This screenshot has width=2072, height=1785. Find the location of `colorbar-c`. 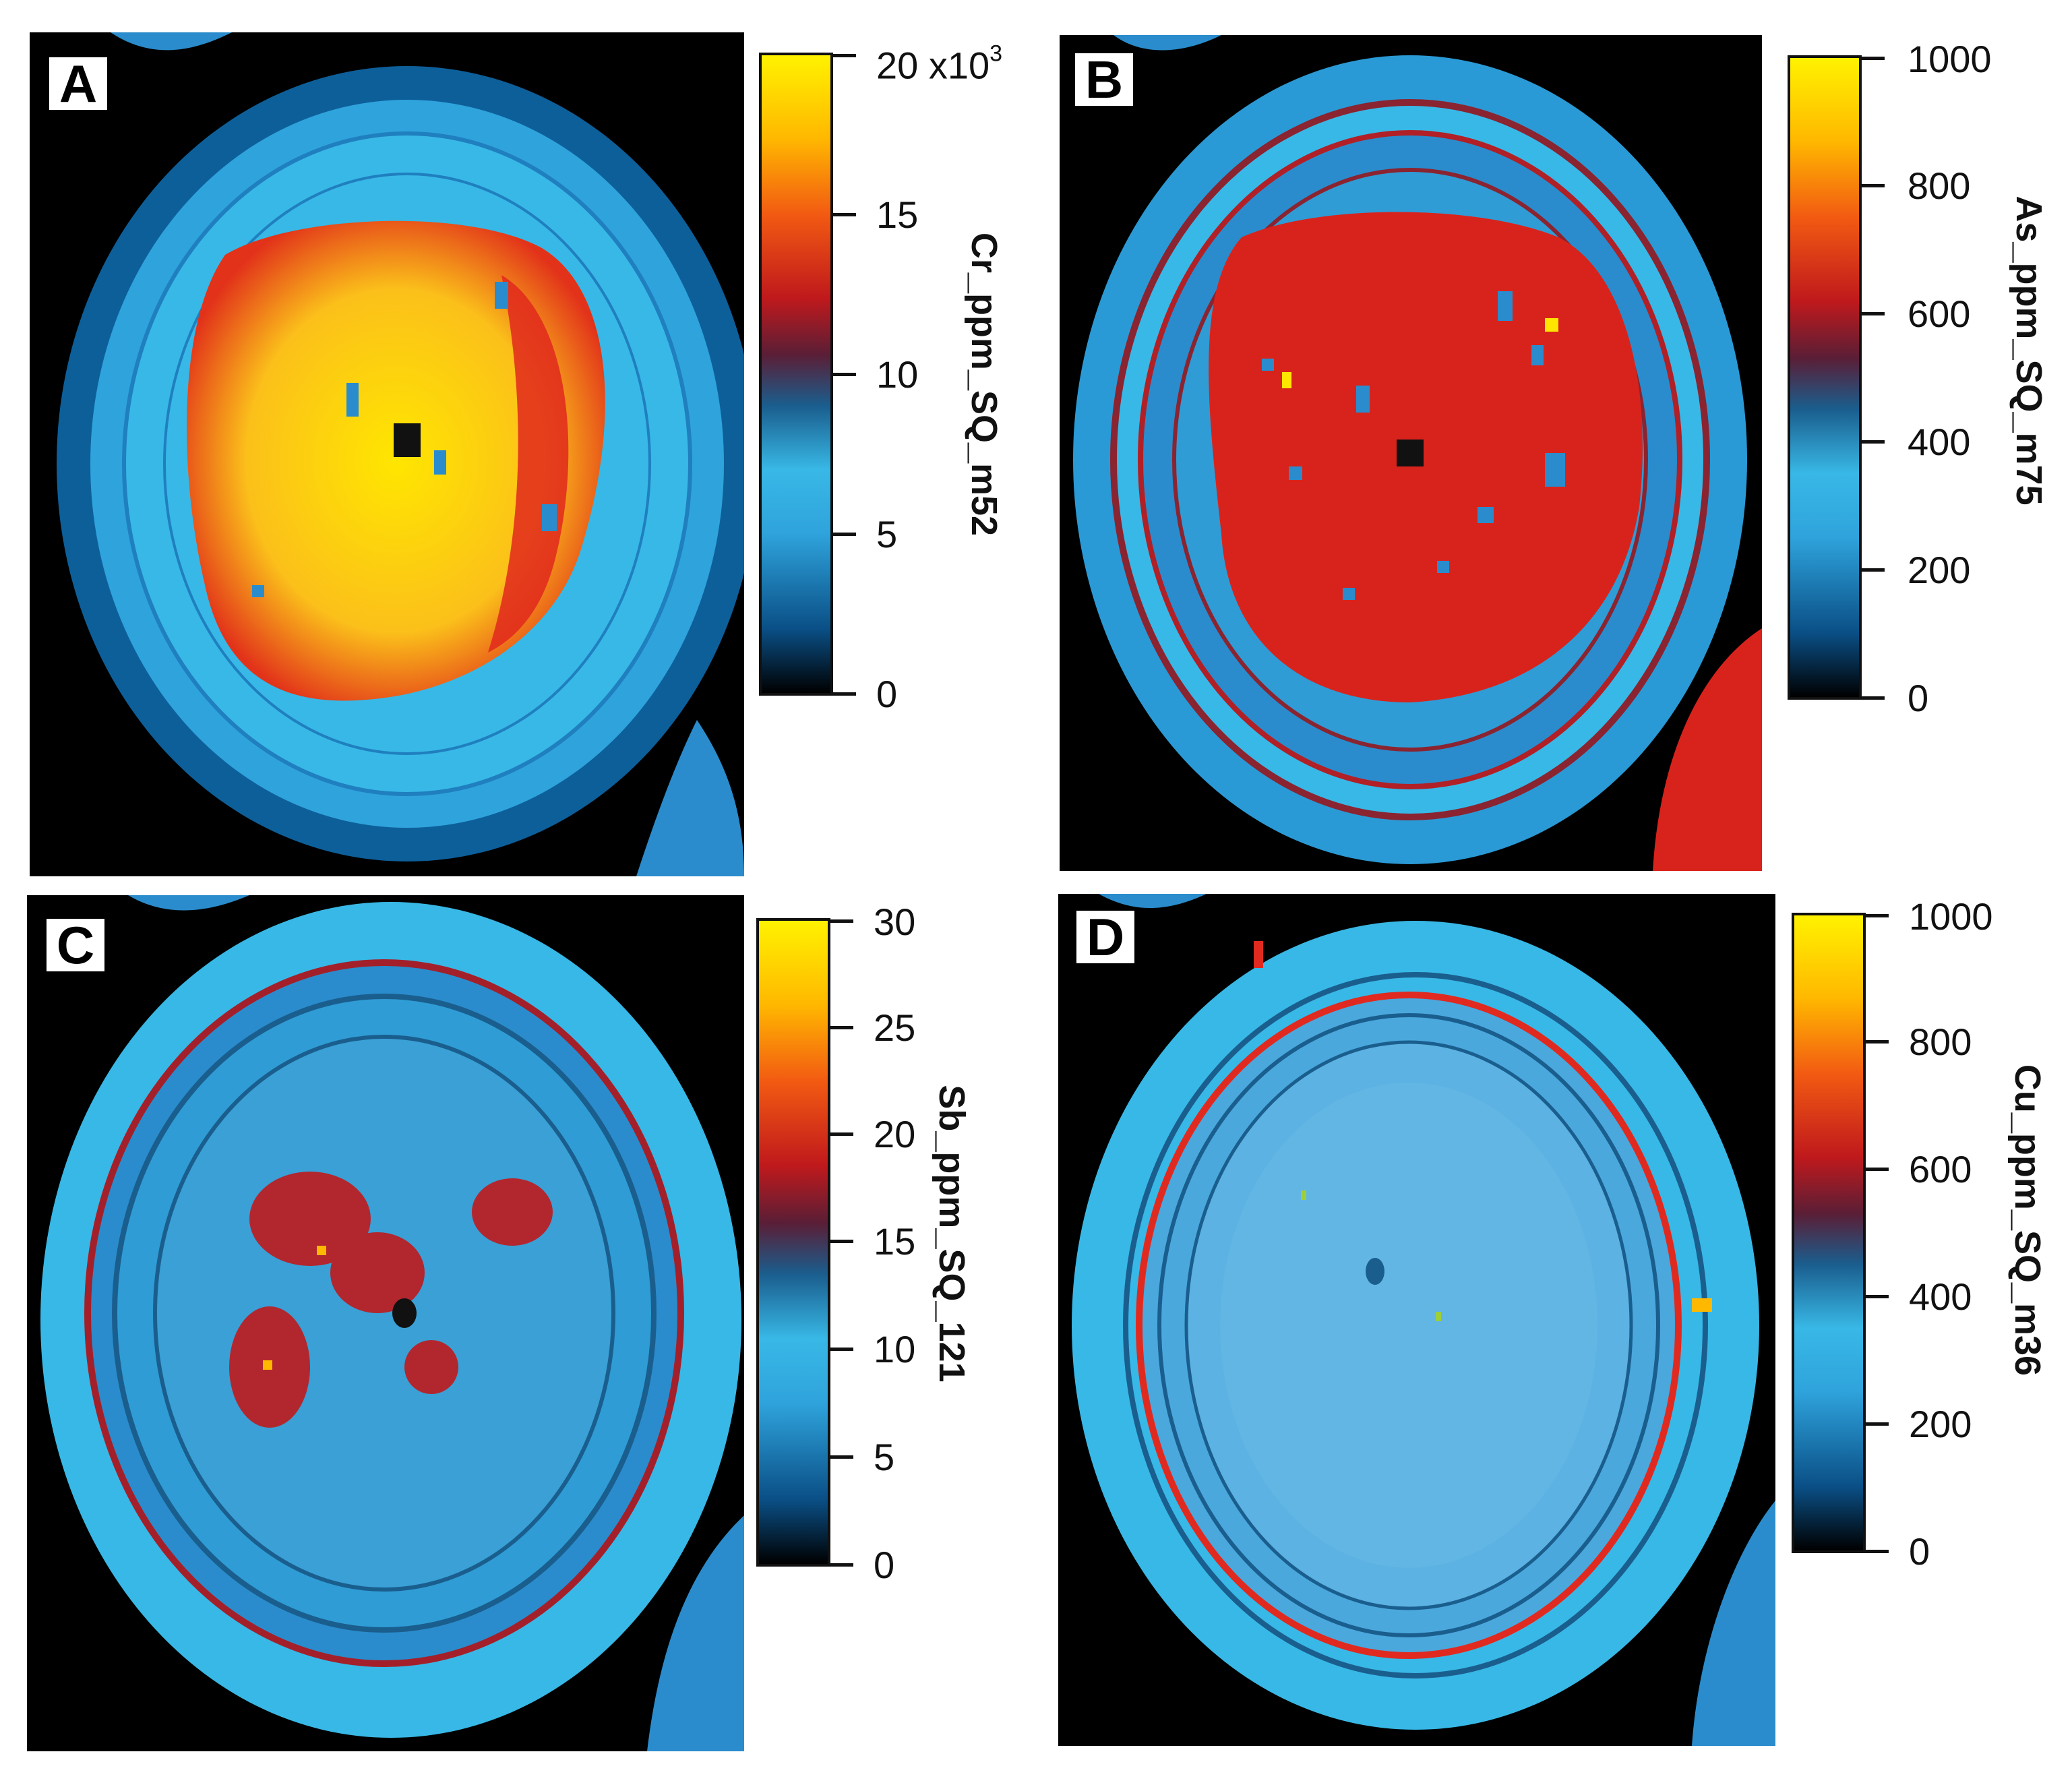

colorbar-c is located at coordinates (793, 1242).